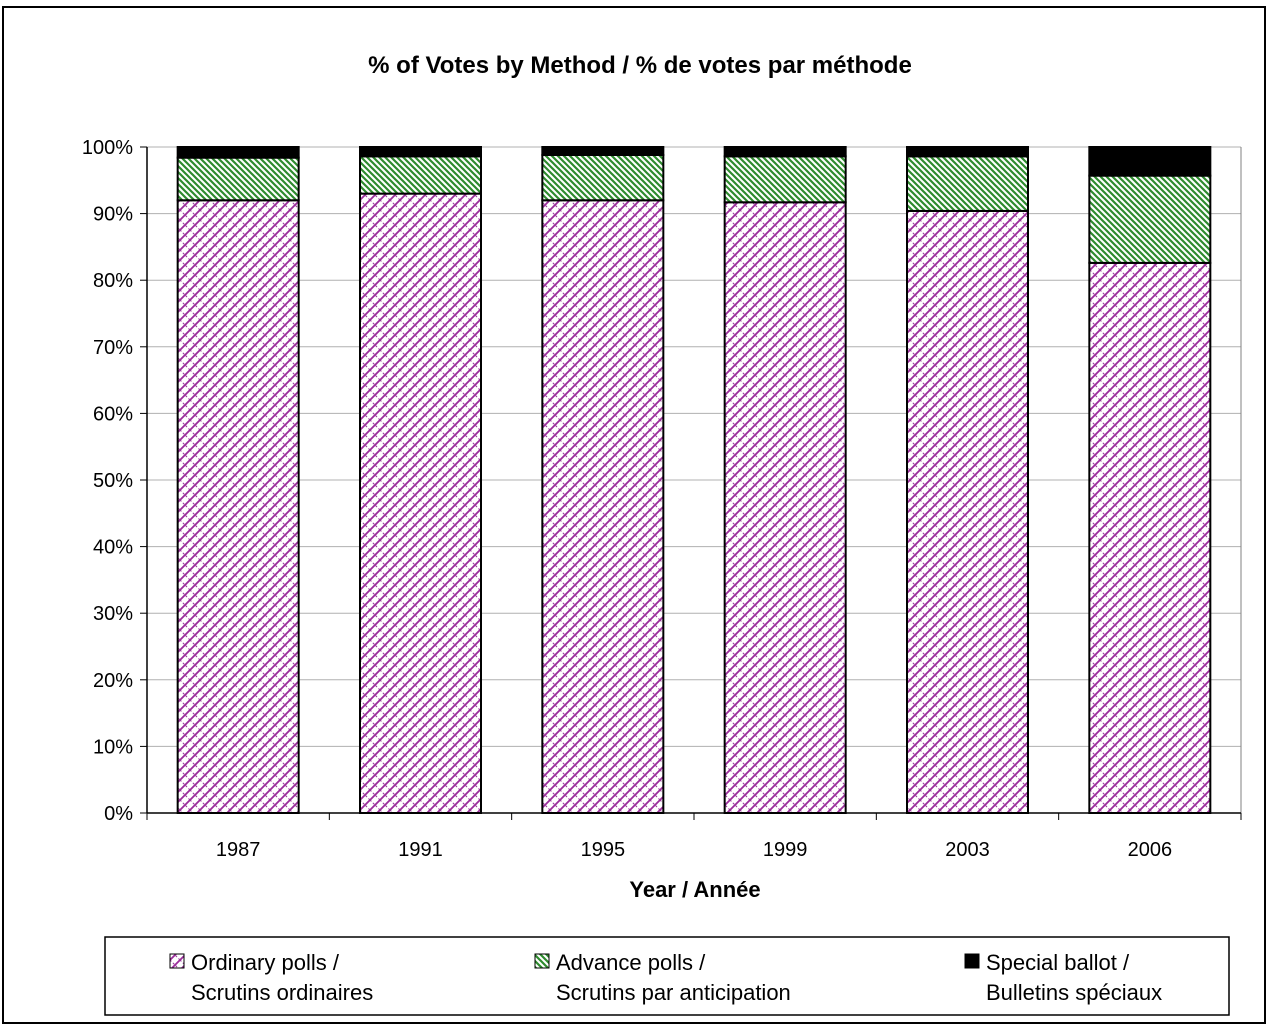 The width and height of the screenshot is (1270, 1028). What do you see at coordinates (420, 175) in the screenshot?
I see `bar-advance-polls-1991` at bounding box center [420, 175].